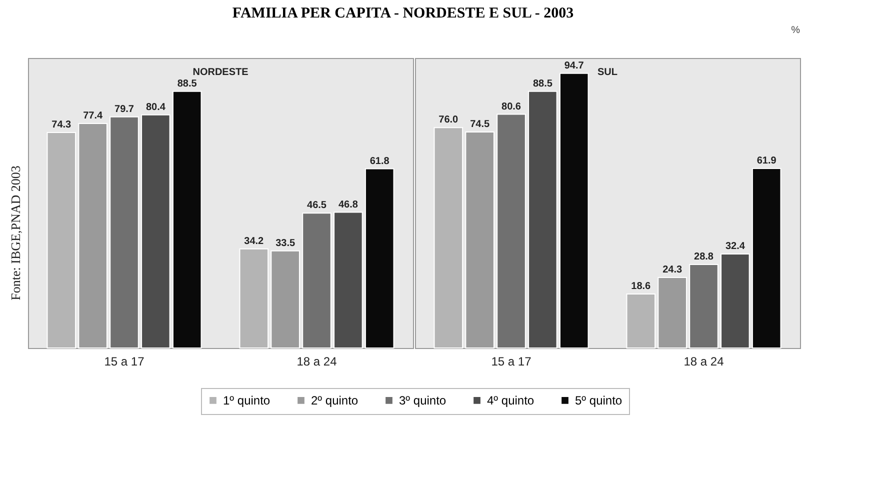  I want to click on source-note: Fonte: IBGE,PNAD 2003, so click(15, 233).